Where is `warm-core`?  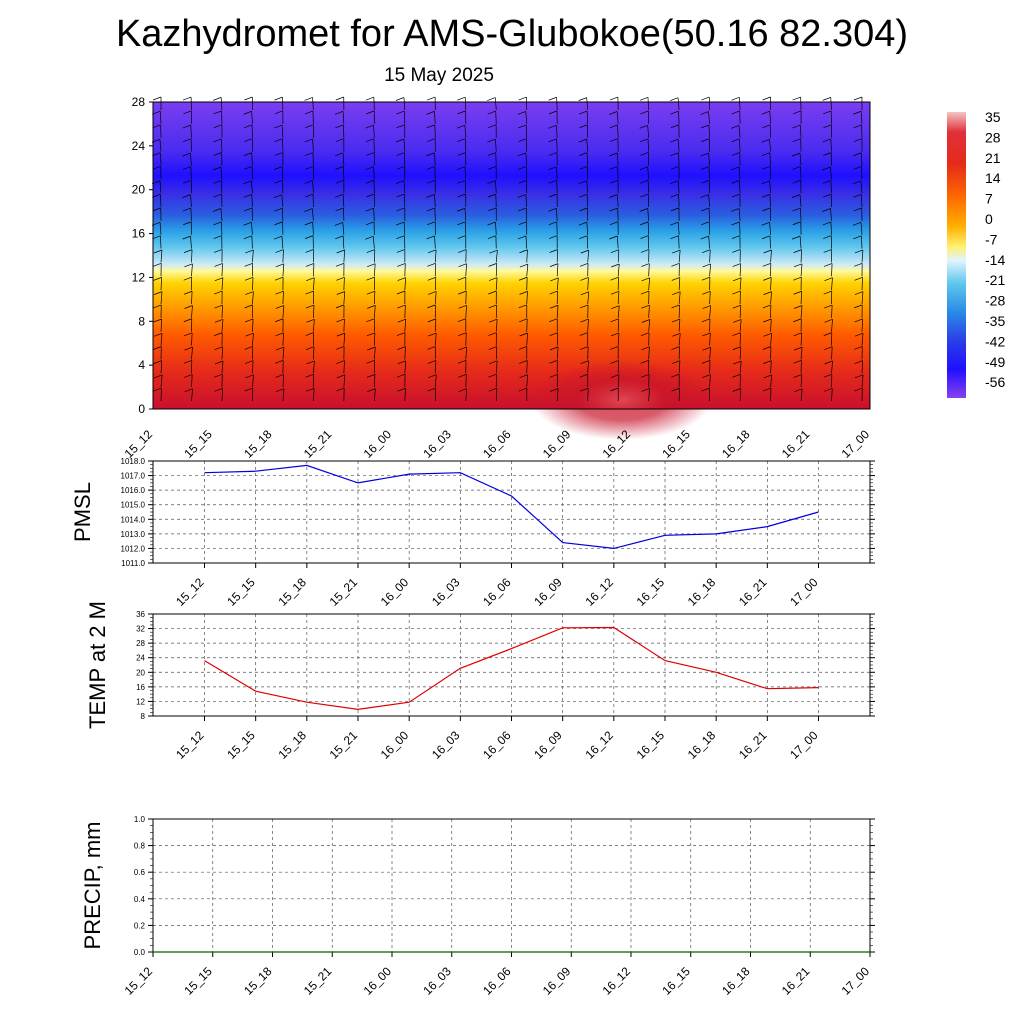 warm-core is located at coordinates (622, 400).